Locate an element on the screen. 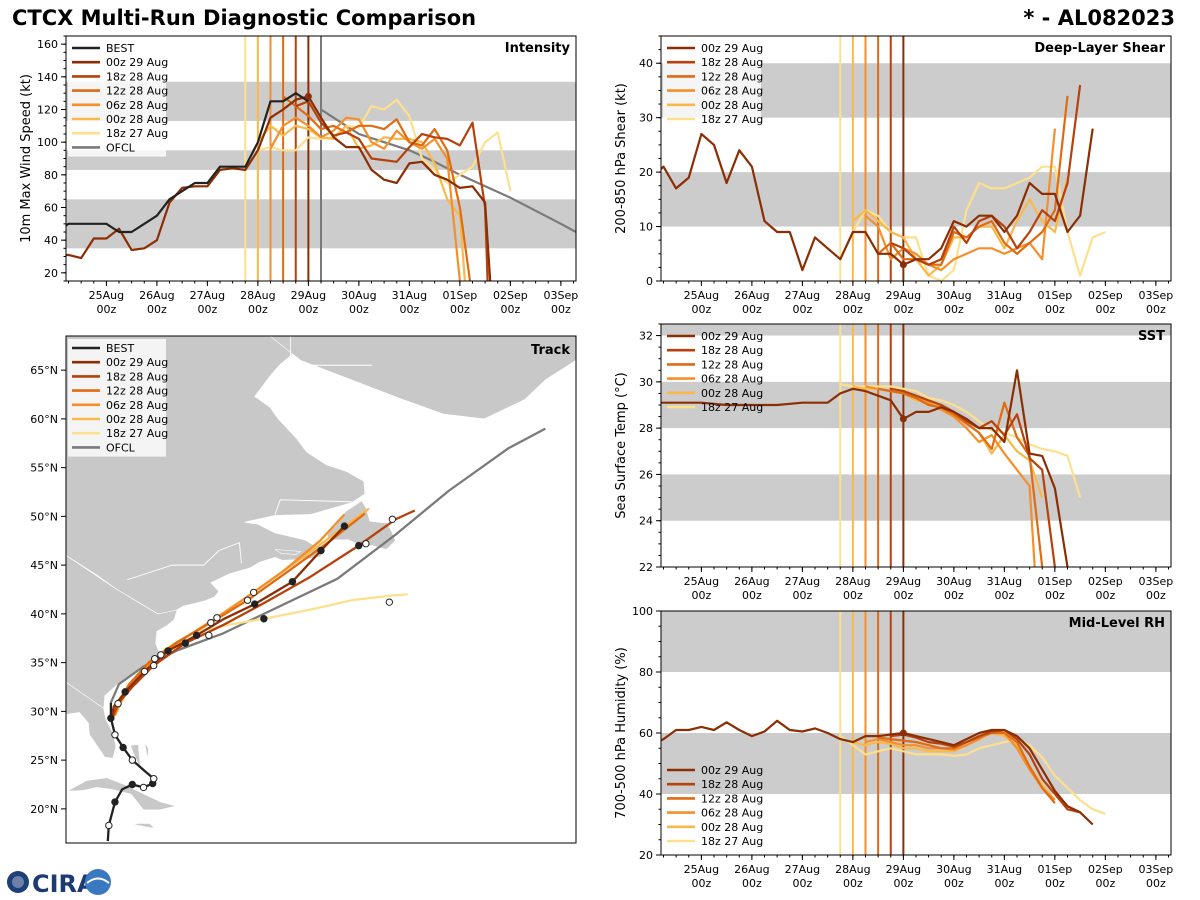 This screenshot has height=900, width=1200. x-tick-label: 31Aug is located at coordinates (1004, 581).